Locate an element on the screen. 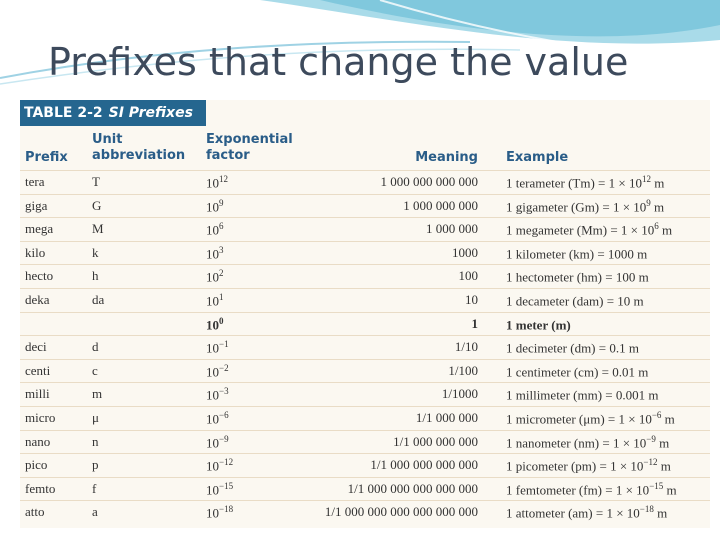 This screenshot has height=540, width=720. example-power: −12 is located at coordinates (650, 462).